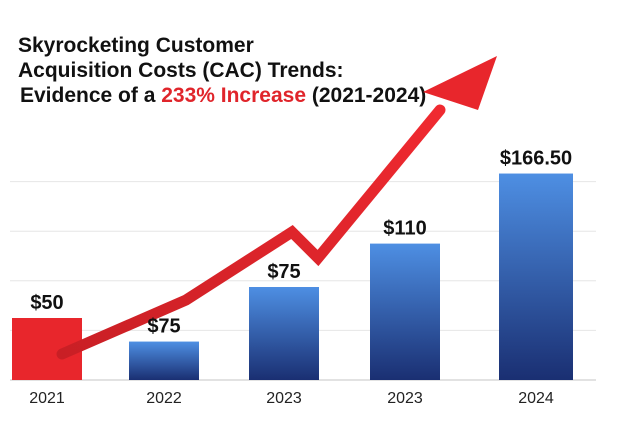 This screenshot has width=640, height=430. I want to click on title-highlight: 233% Increase, so click(233, 95).